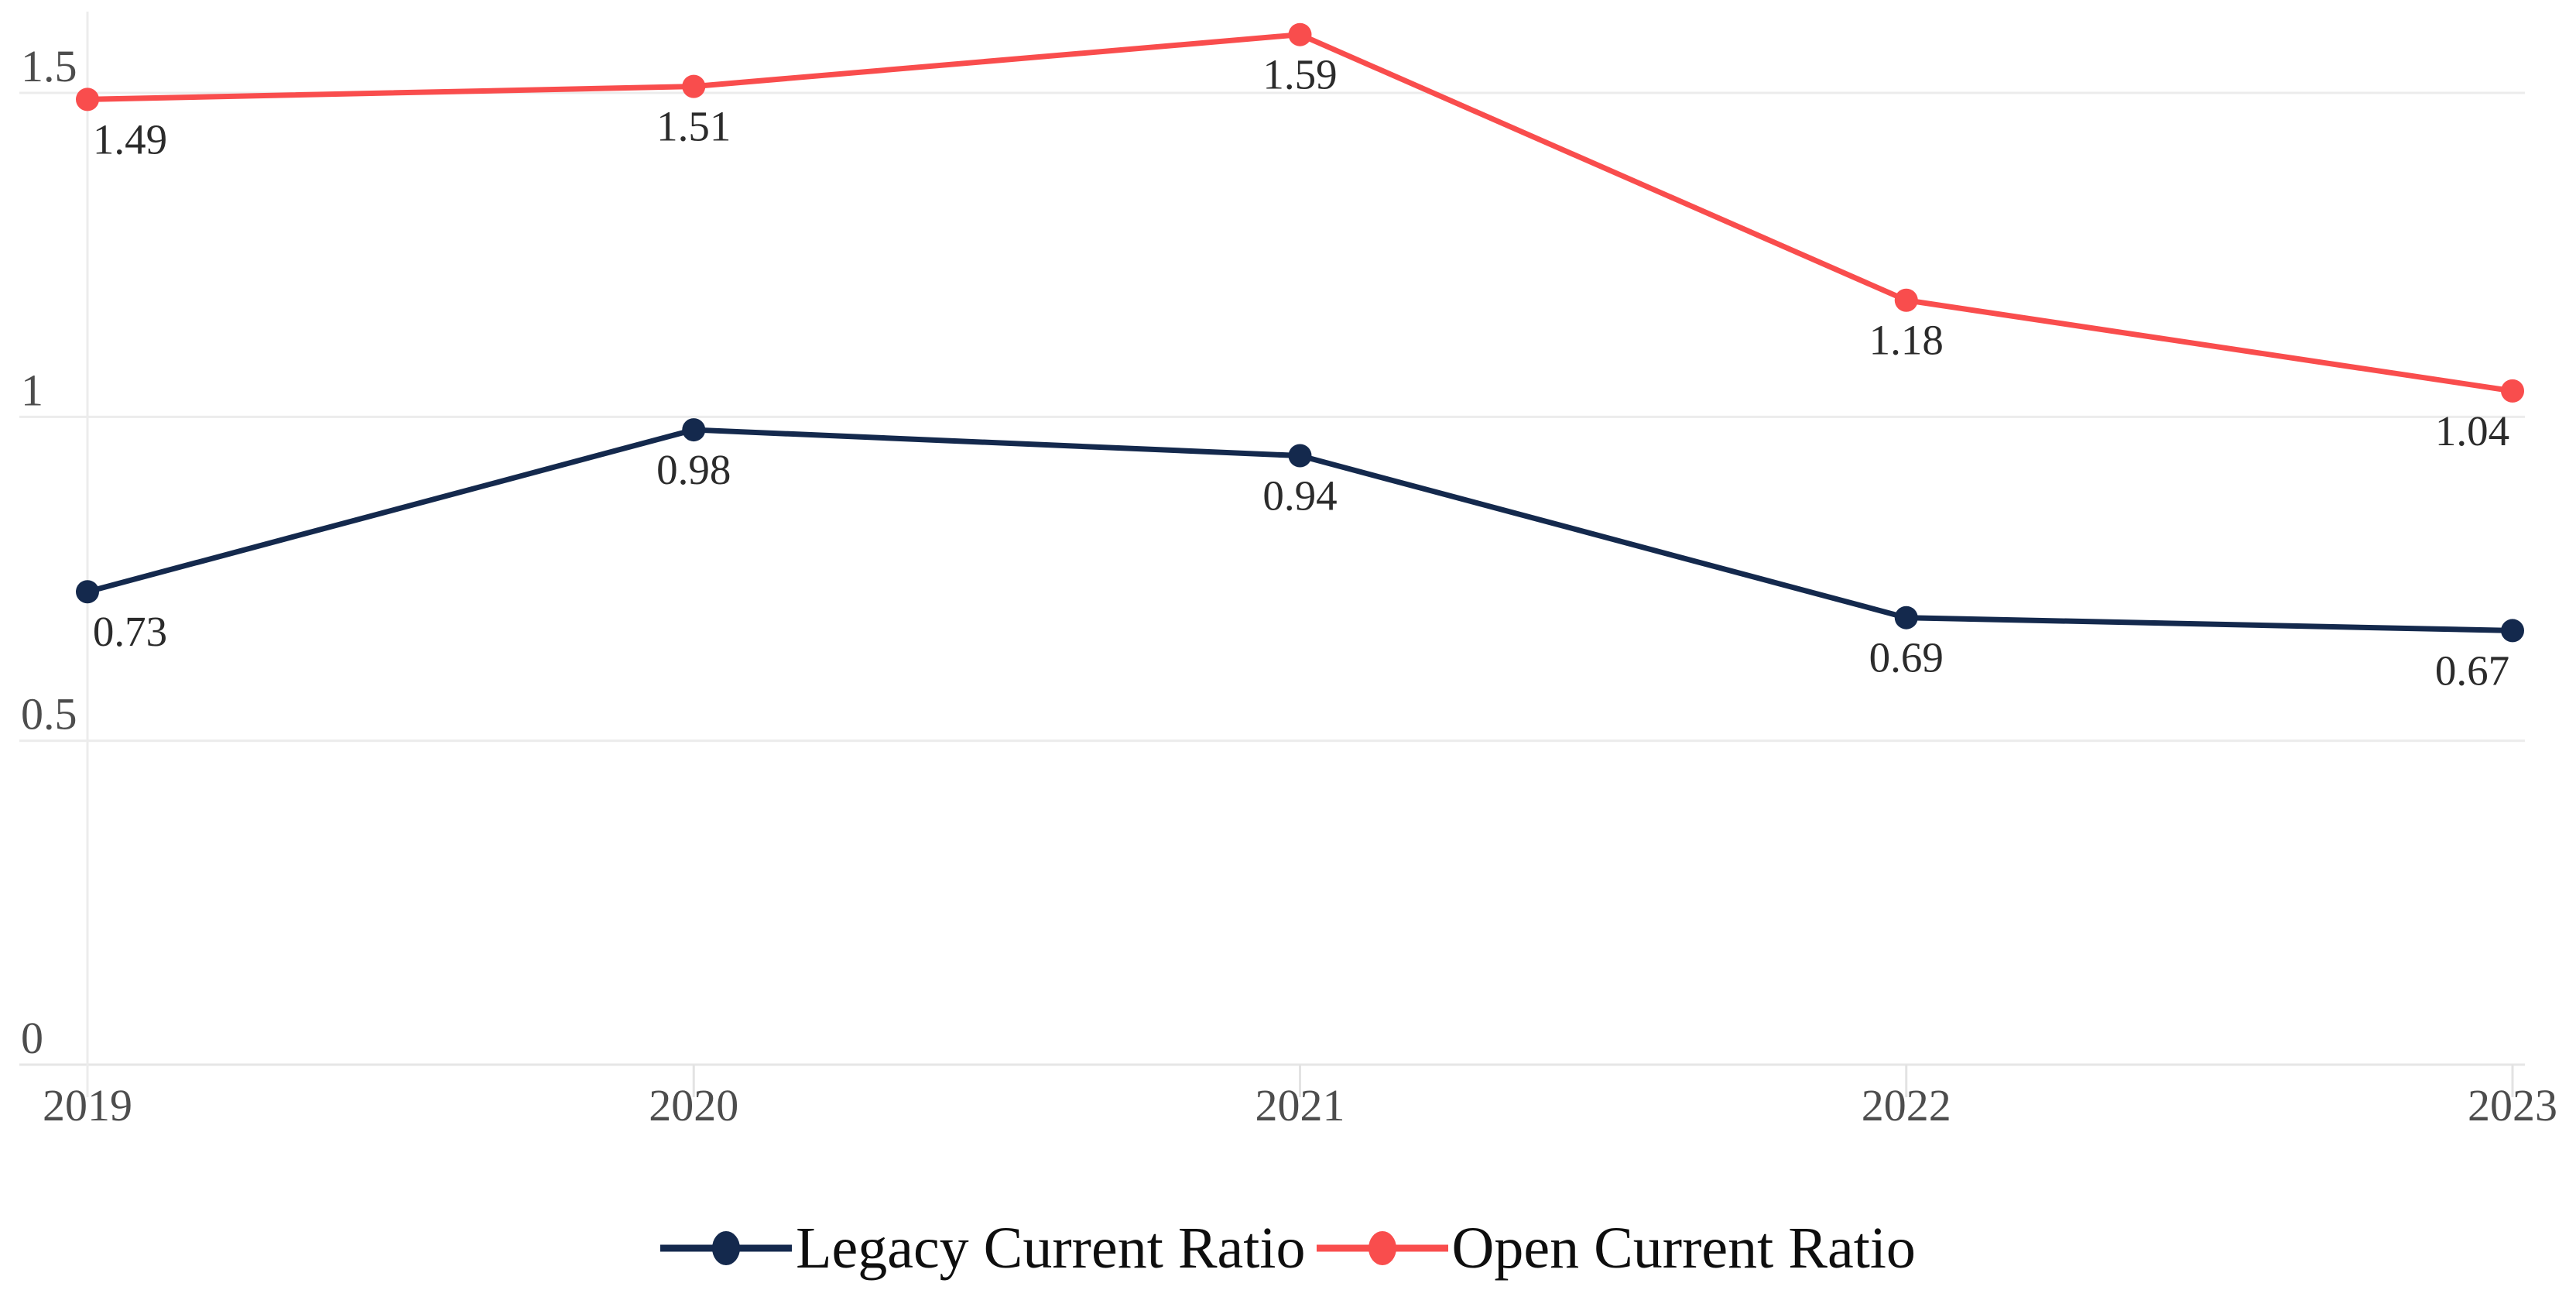 This screenshot has width=2576, height=1314. Describe the element at coordinates (49, 714) in the screenshot. I see `y-axis-label-0.5: 0.5` at that location.